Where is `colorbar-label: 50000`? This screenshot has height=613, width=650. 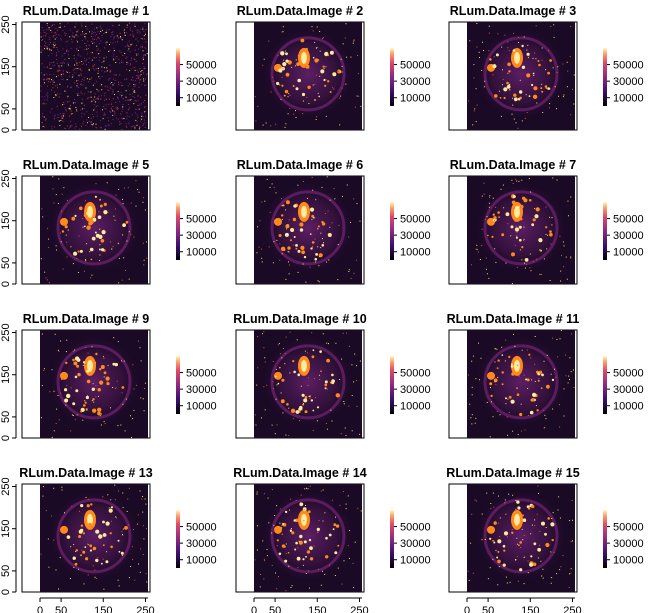 colorbar-label: 50000 is located at coordinates (201, 374).